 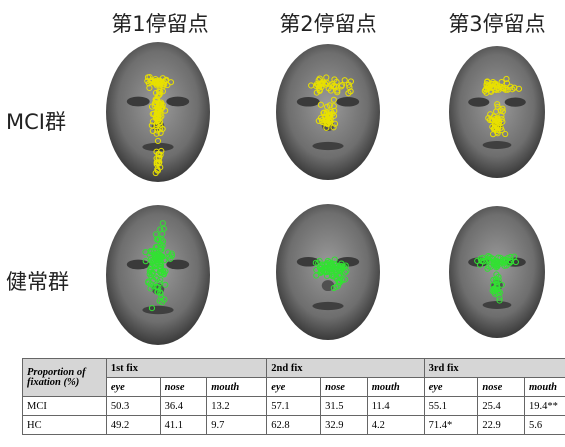 I want to click on cell: 22.9, so click(x=501, y=425).